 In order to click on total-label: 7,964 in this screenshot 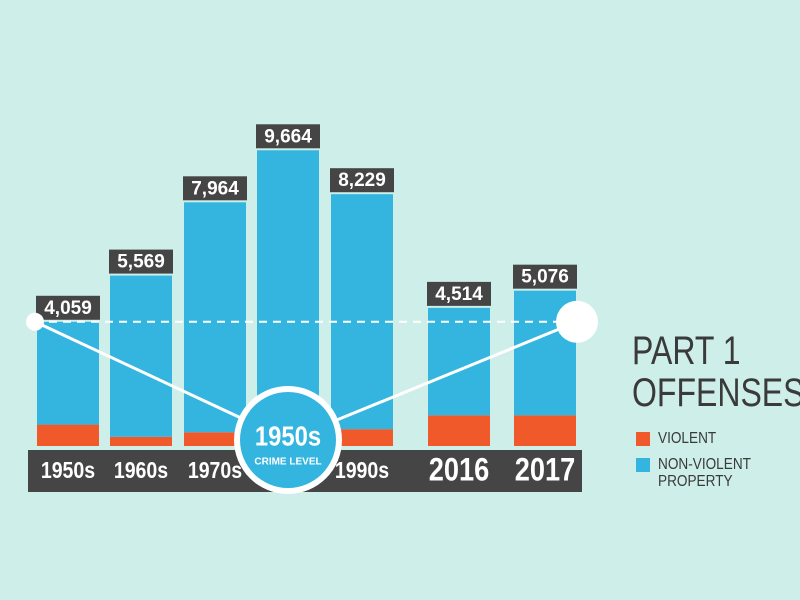, I will do `click(215, 188)`.